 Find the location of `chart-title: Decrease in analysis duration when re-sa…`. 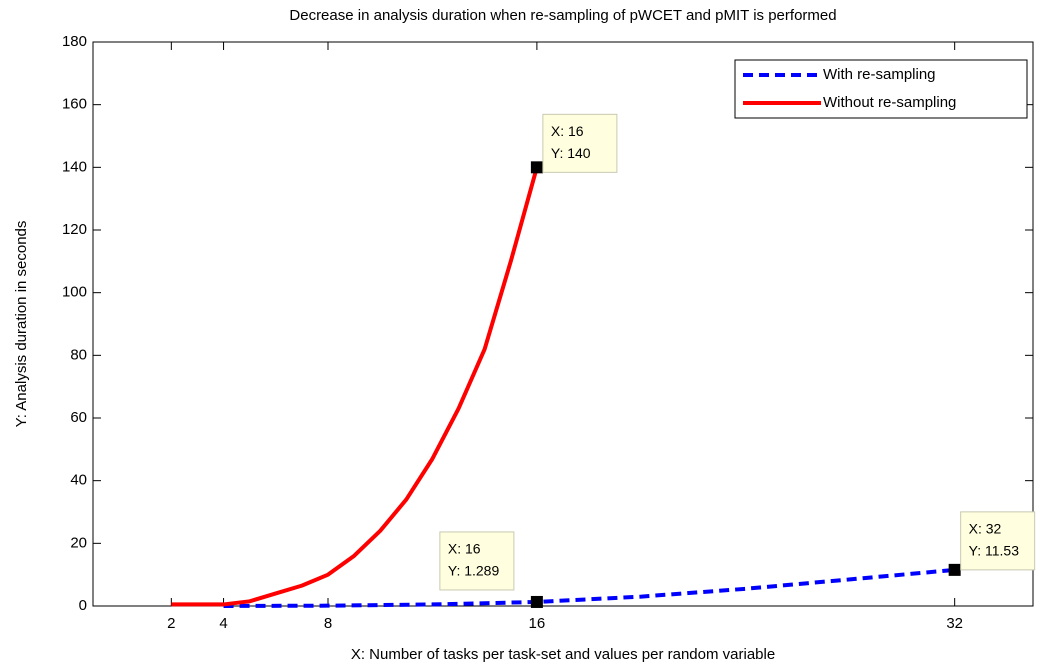

chart-title: Decrease in analysis duration when re-sa… is located at coordinates (562, 15).